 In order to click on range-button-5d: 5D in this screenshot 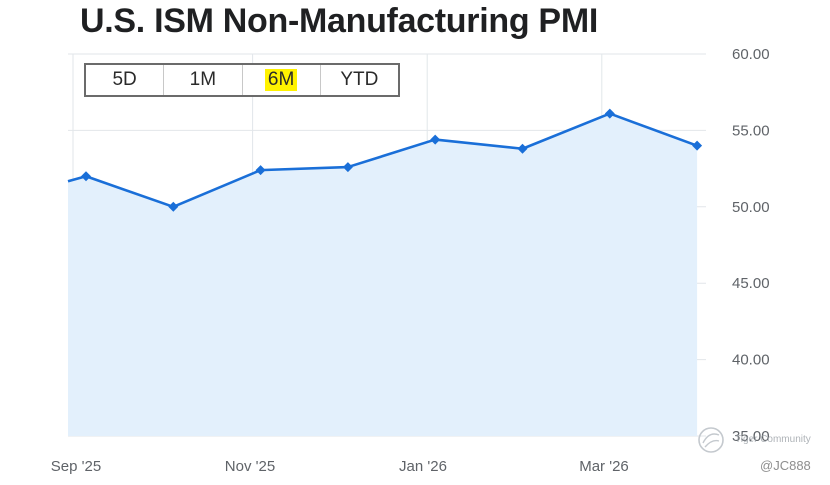, I will do `click(125, 80)`.